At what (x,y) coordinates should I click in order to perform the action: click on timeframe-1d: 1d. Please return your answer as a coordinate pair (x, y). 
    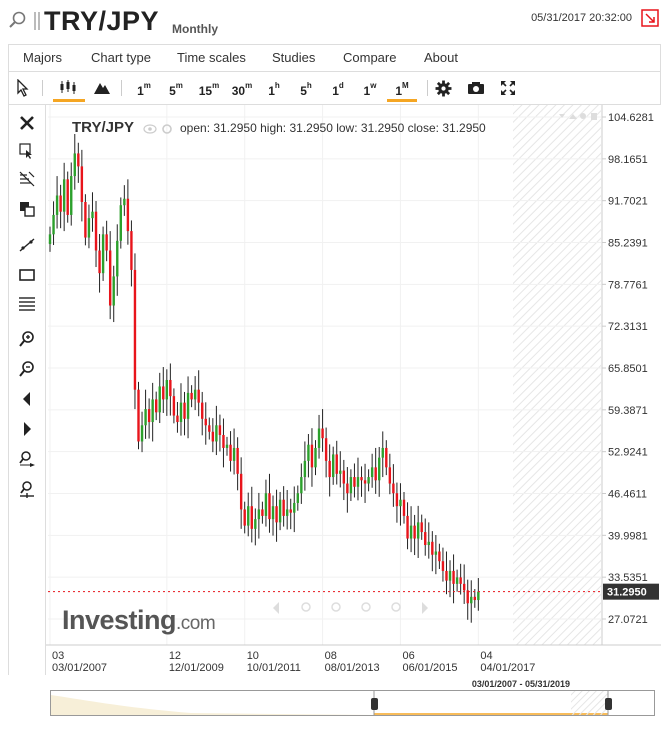
    Looking at the image, I should click on (338, 89).